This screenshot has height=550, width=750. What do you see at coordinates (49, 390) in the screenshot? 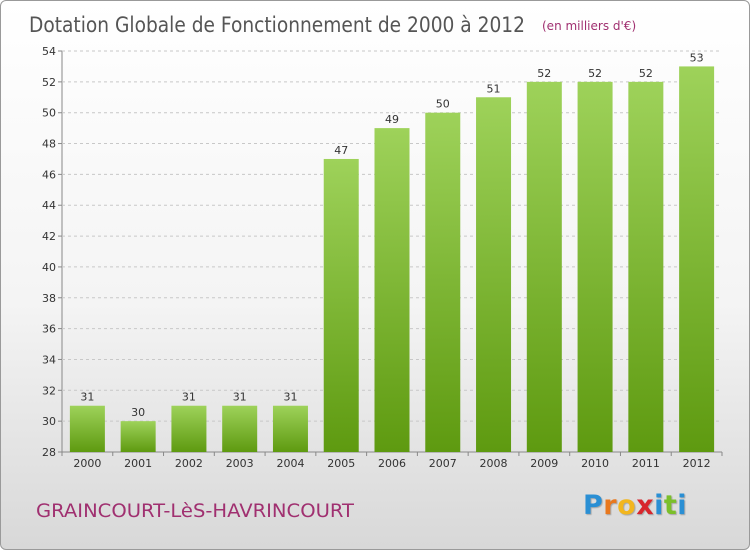
I see `y-tick-label: 32` at bounding box center [49, 390].